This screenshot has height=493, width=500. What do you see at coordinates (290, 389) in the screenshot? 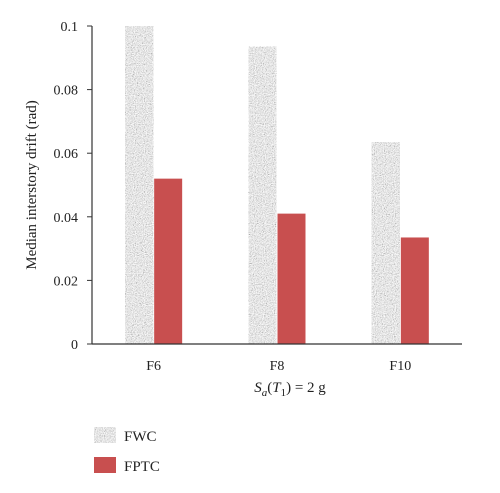
I see `x-axis-title: Sa(T1) = 2 g` at bounding box center [290, 389].